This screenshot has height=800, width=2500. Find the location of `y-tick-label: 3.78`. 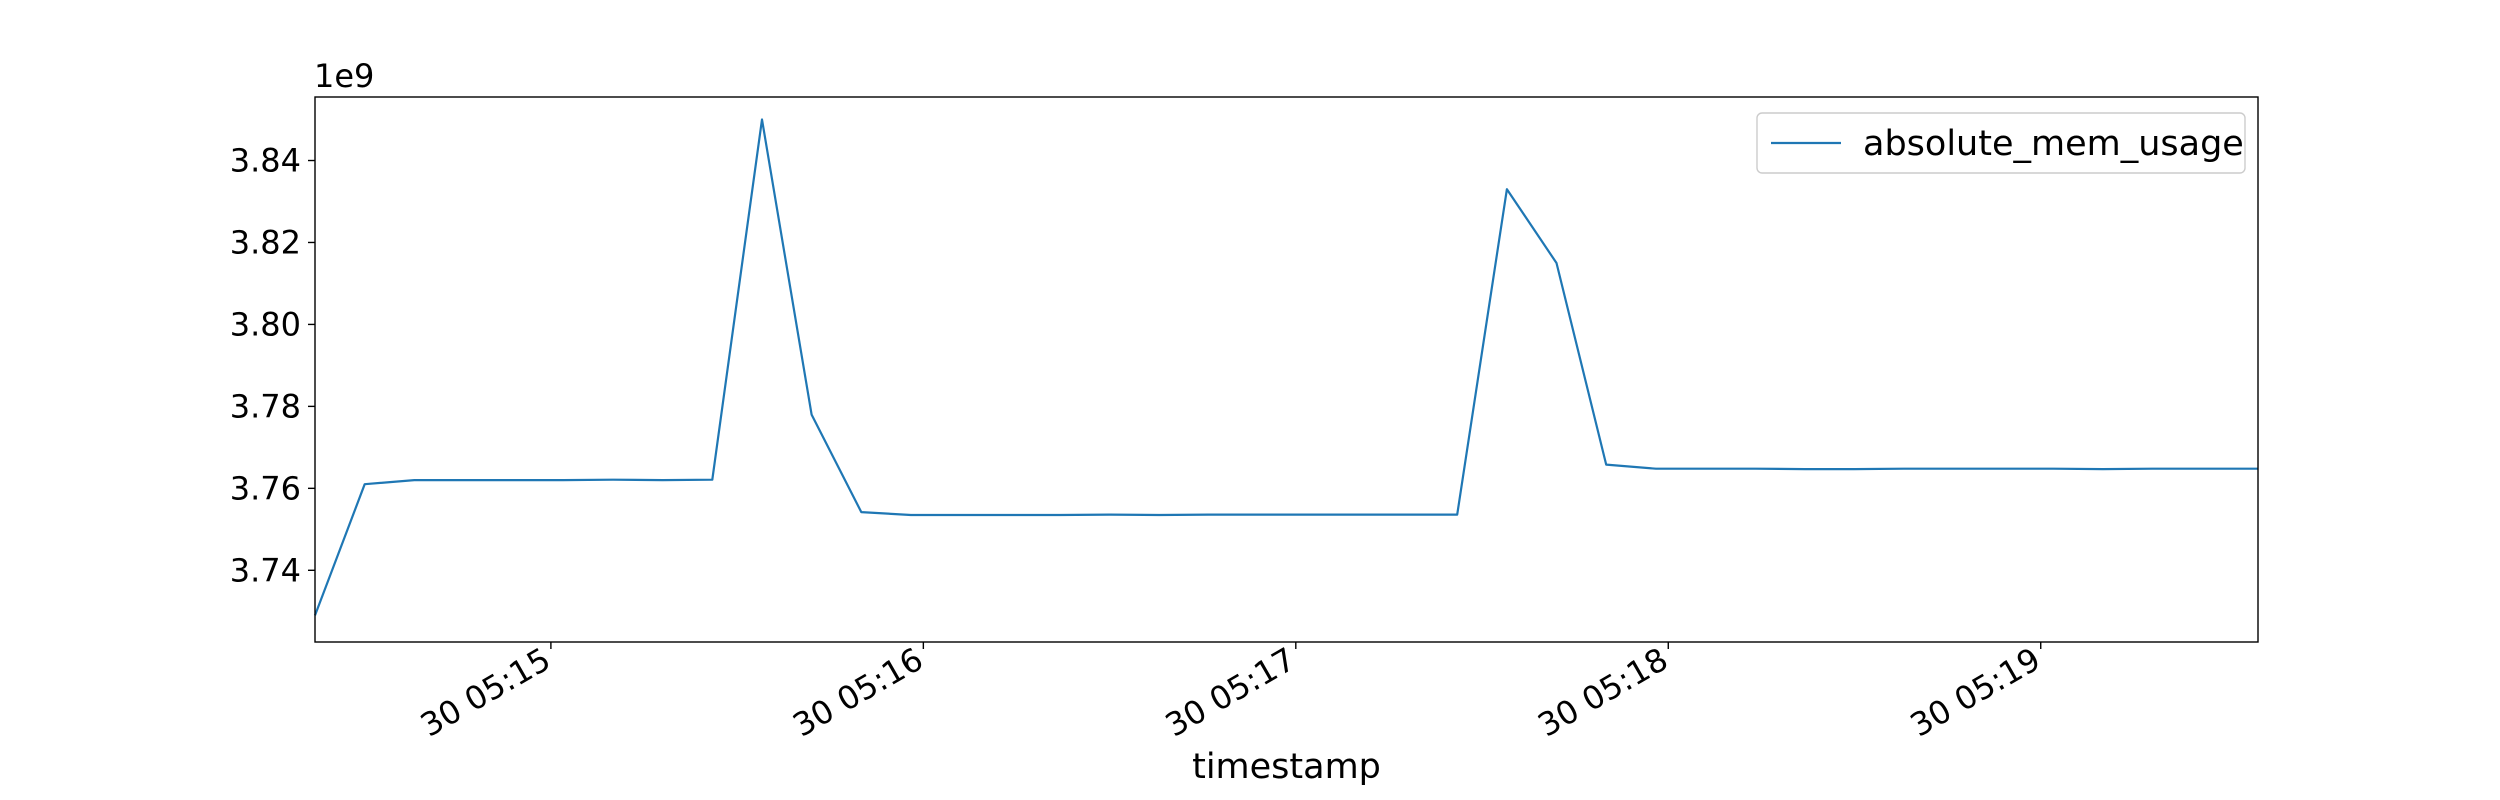

y-tick-label: 3.78 is located at coordinates (265, 406).